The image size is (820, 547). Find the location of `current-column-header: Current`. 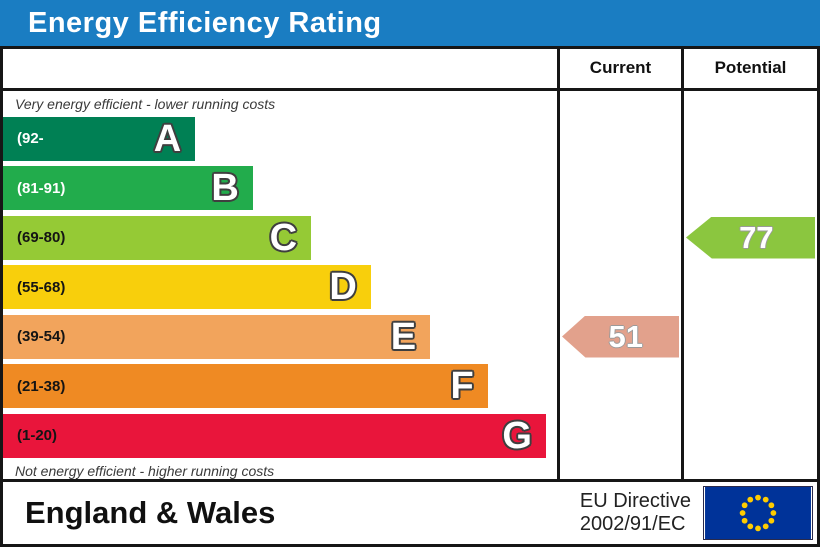

current-column-header: Current is located at coordinates (619, 68).